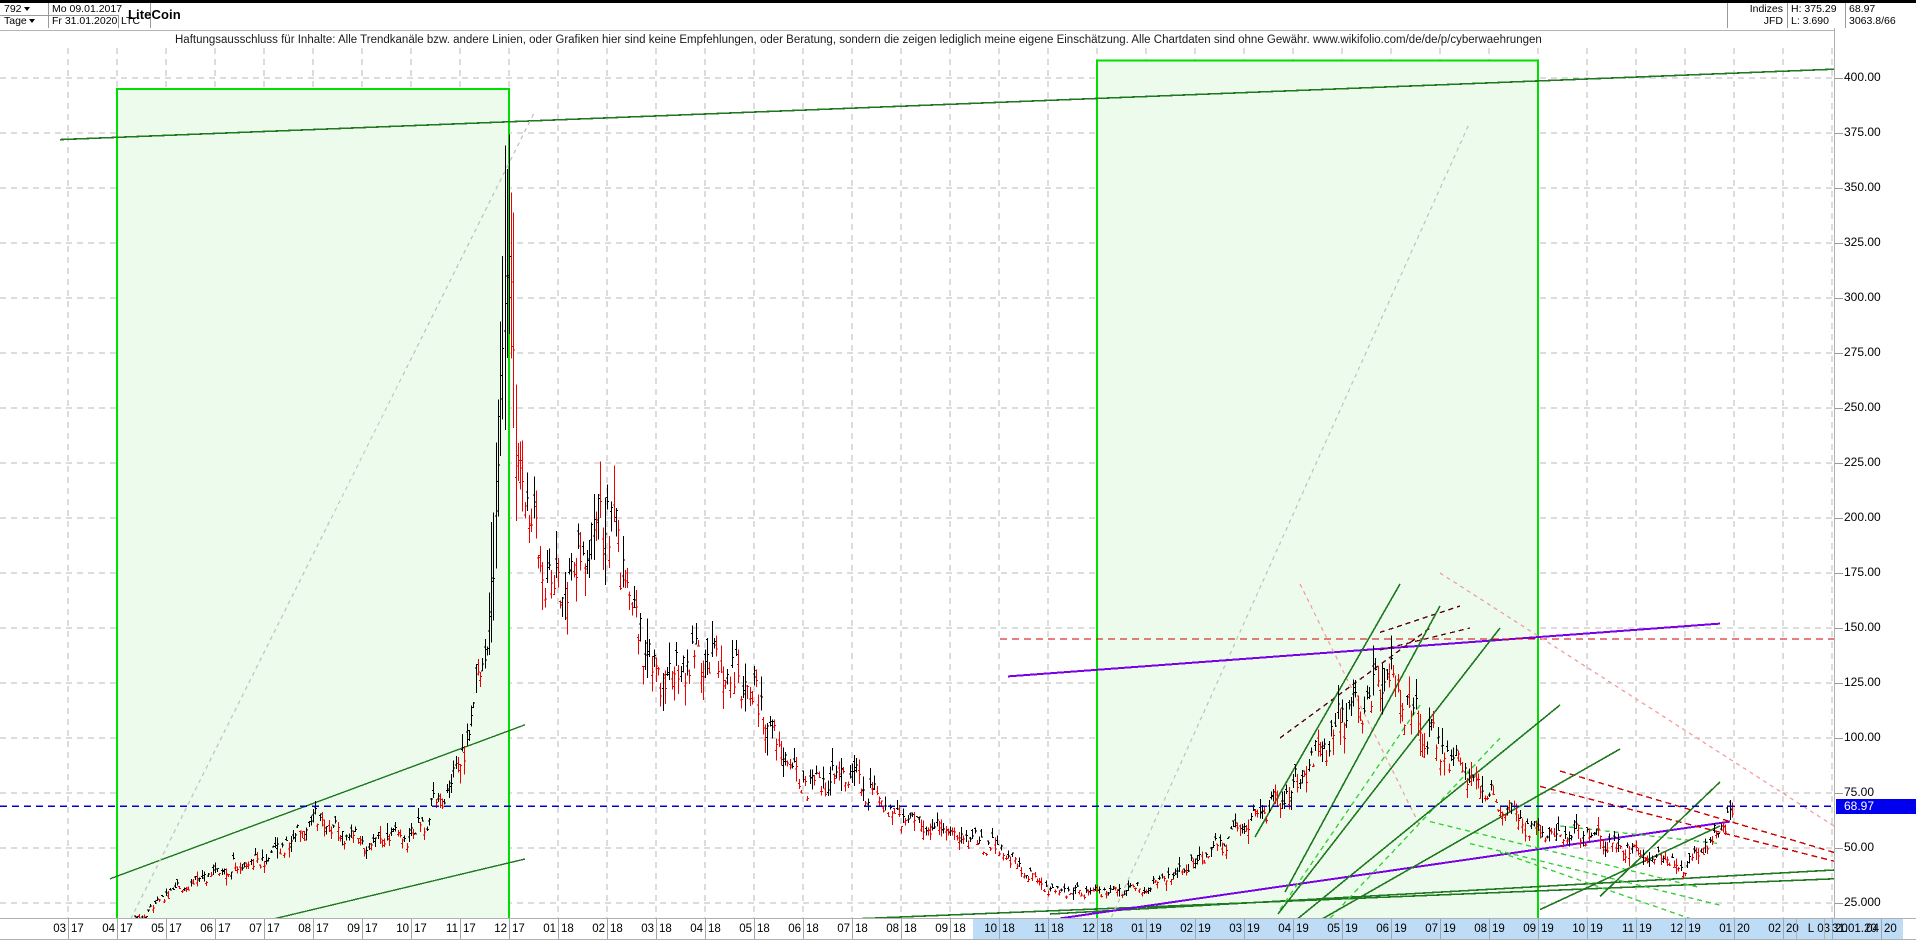 This screenshot has width=1916, height=952. I want to click on bars-count-field: 792, so click(26, 9).